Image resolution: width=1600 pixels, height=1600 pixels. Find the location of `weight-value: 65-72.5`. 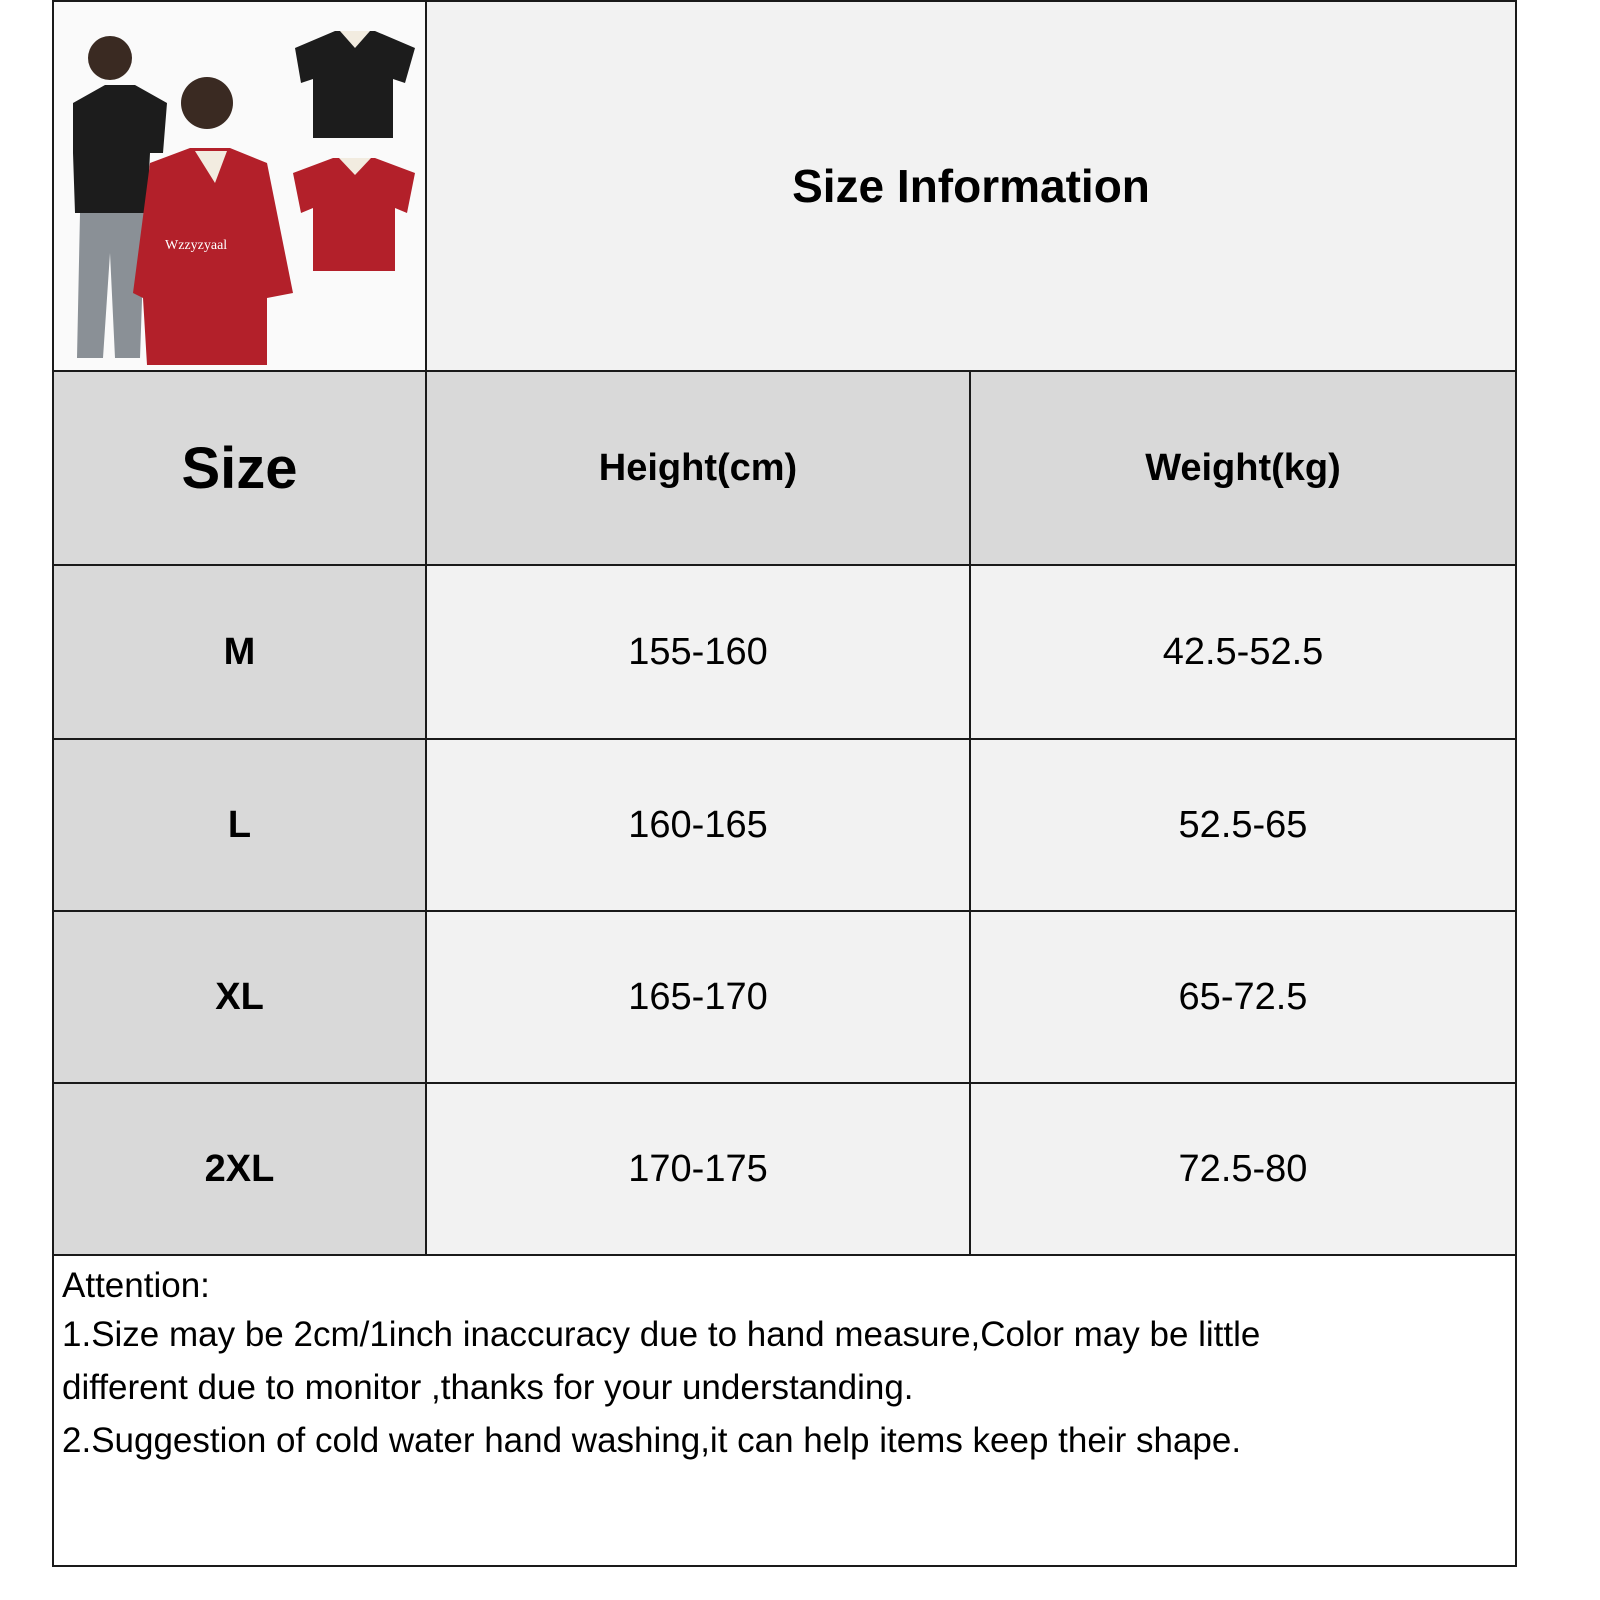

weight-value: 65-72.5 is located at coordinates (1243, 996).